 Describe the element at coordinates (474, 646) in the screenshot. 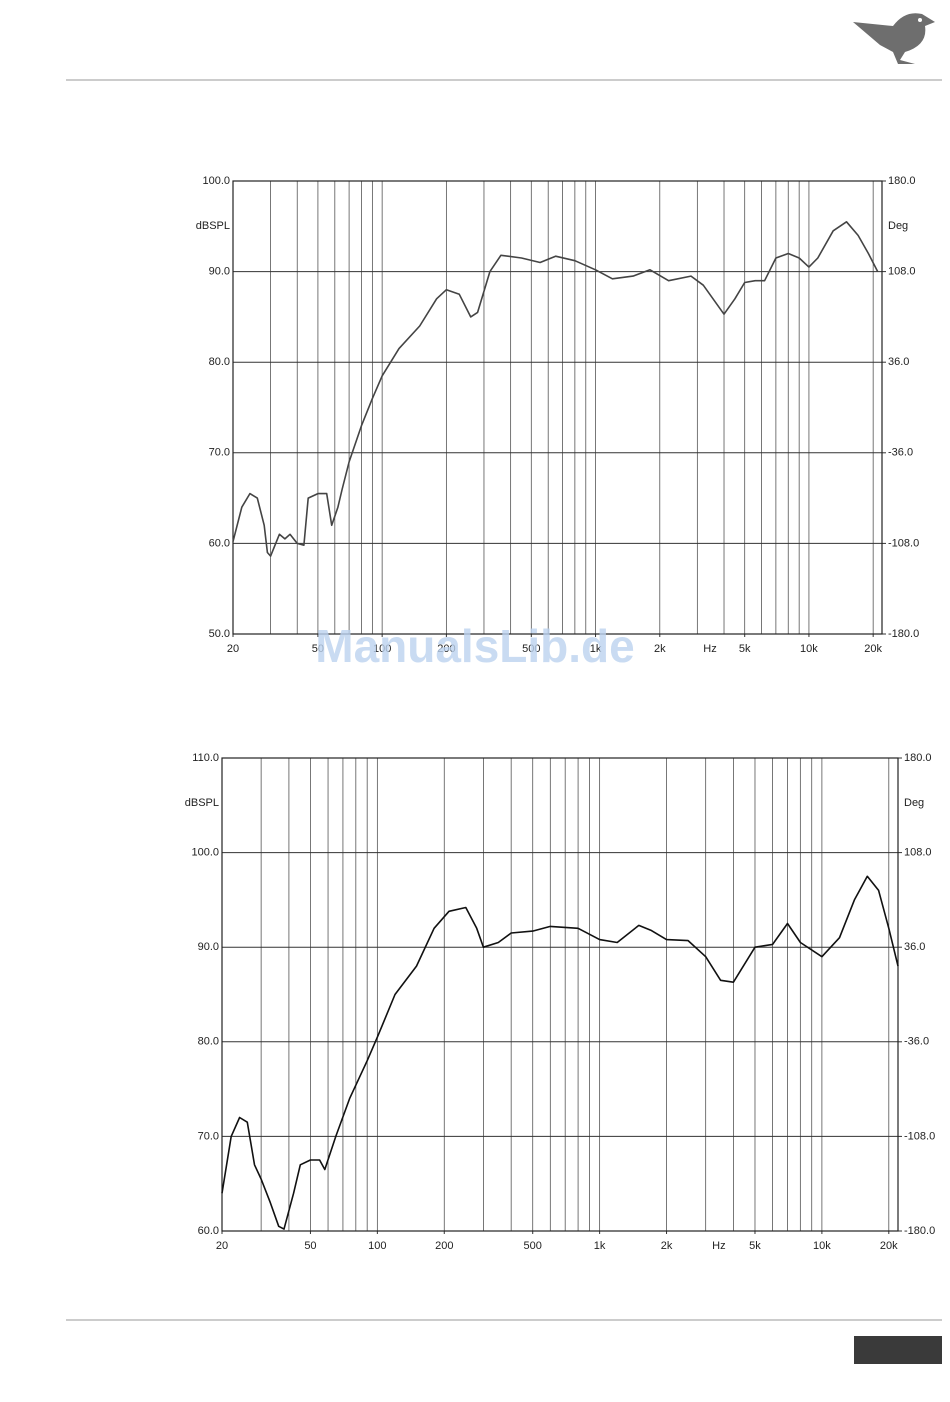

I see `watermark: ManualsLib.de` at that location.